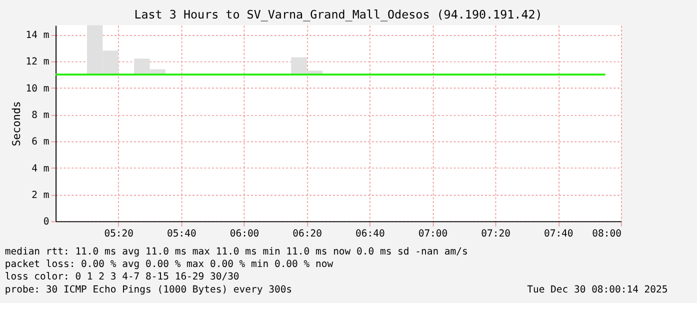  Describe the element at coordinates (559, 234) in the screenshot. I see `x-tick-label: 07:40` at that location.